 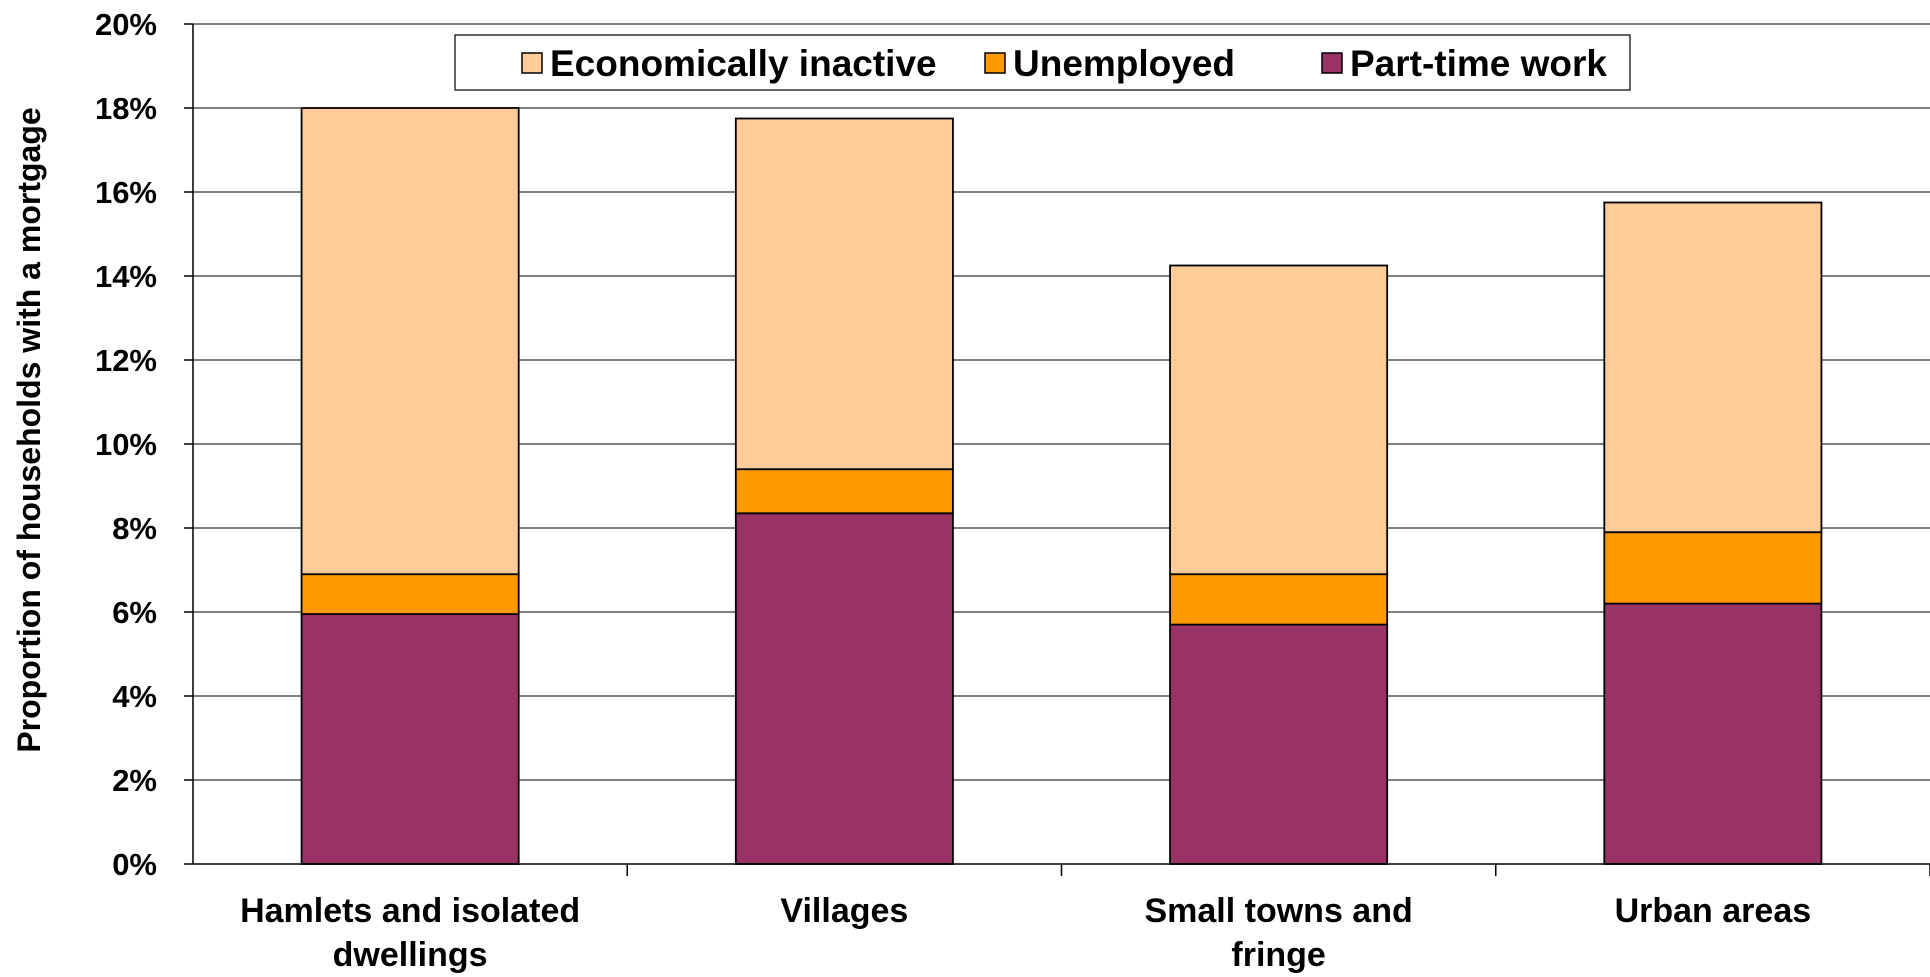 I want to click on y-tick-label: 4%, so click(x=134, y=696).